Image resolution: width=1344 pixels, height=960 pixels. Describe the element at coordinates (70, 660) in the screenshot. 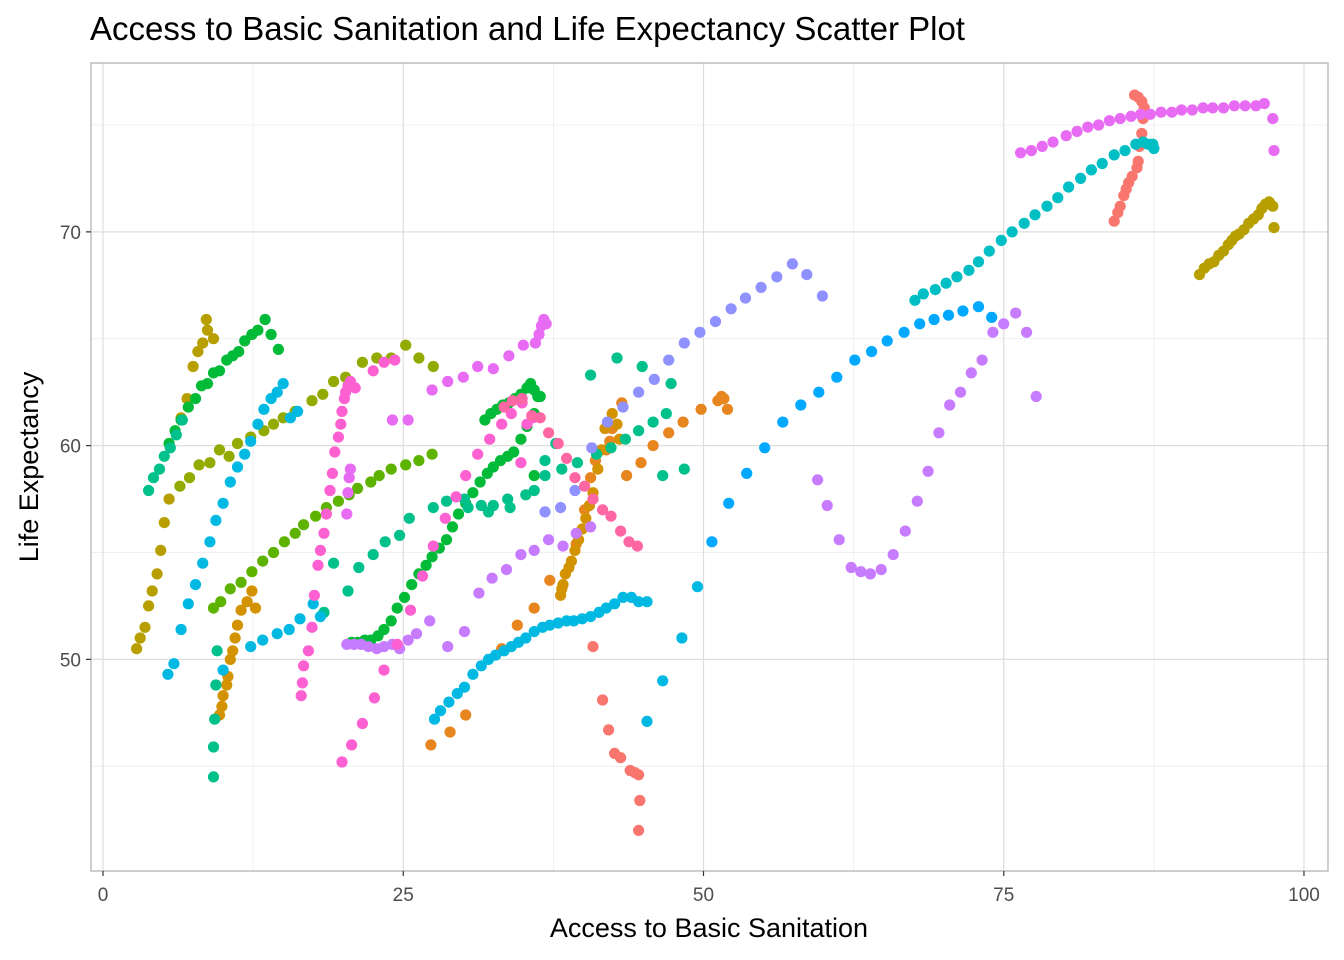

I see `y-tick-label: 50` at that location.